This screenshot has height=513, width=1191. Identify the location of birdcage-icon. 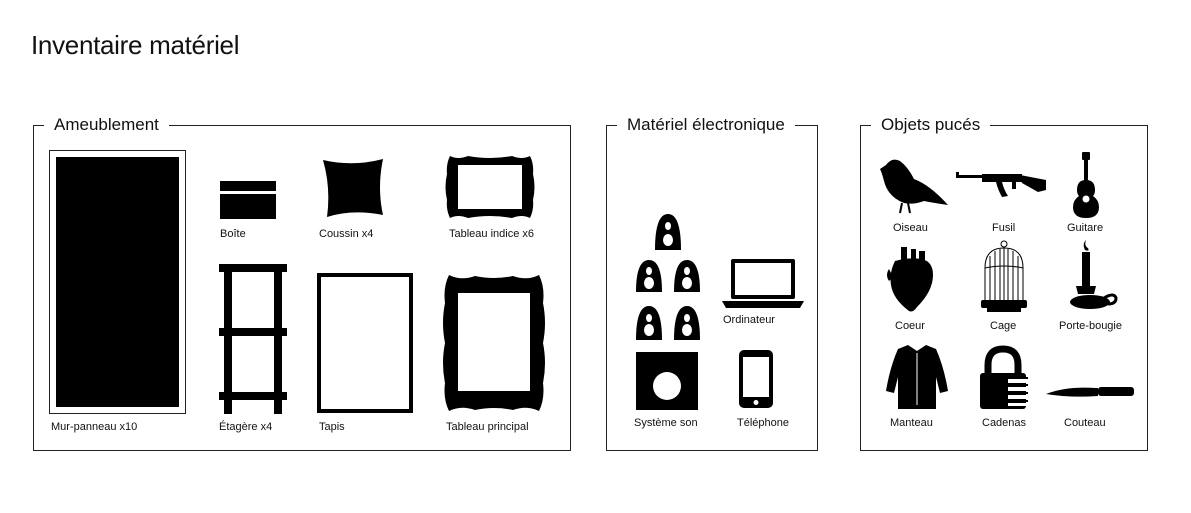
(1004, 276).